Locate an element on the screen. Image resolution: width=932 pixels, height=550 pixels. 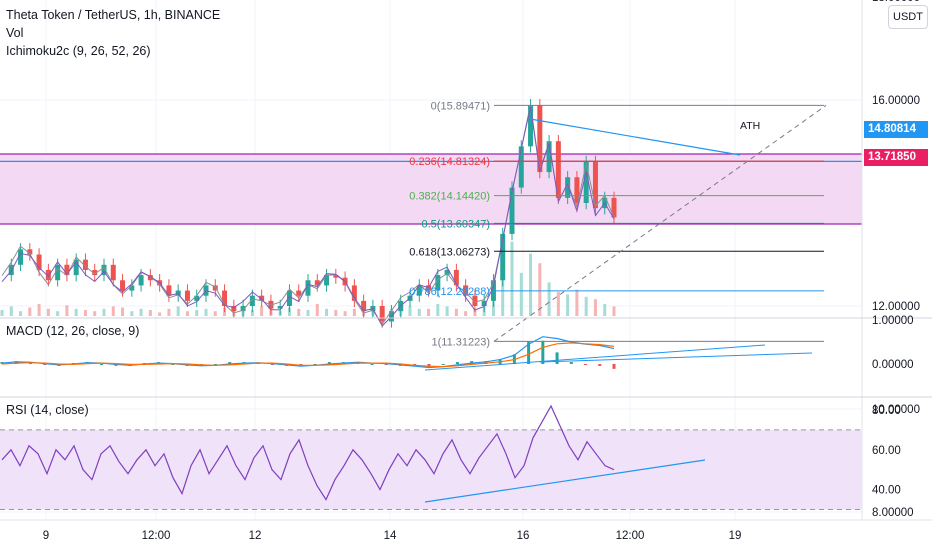
volume-label: Vol is located at coordinates (15, 33).